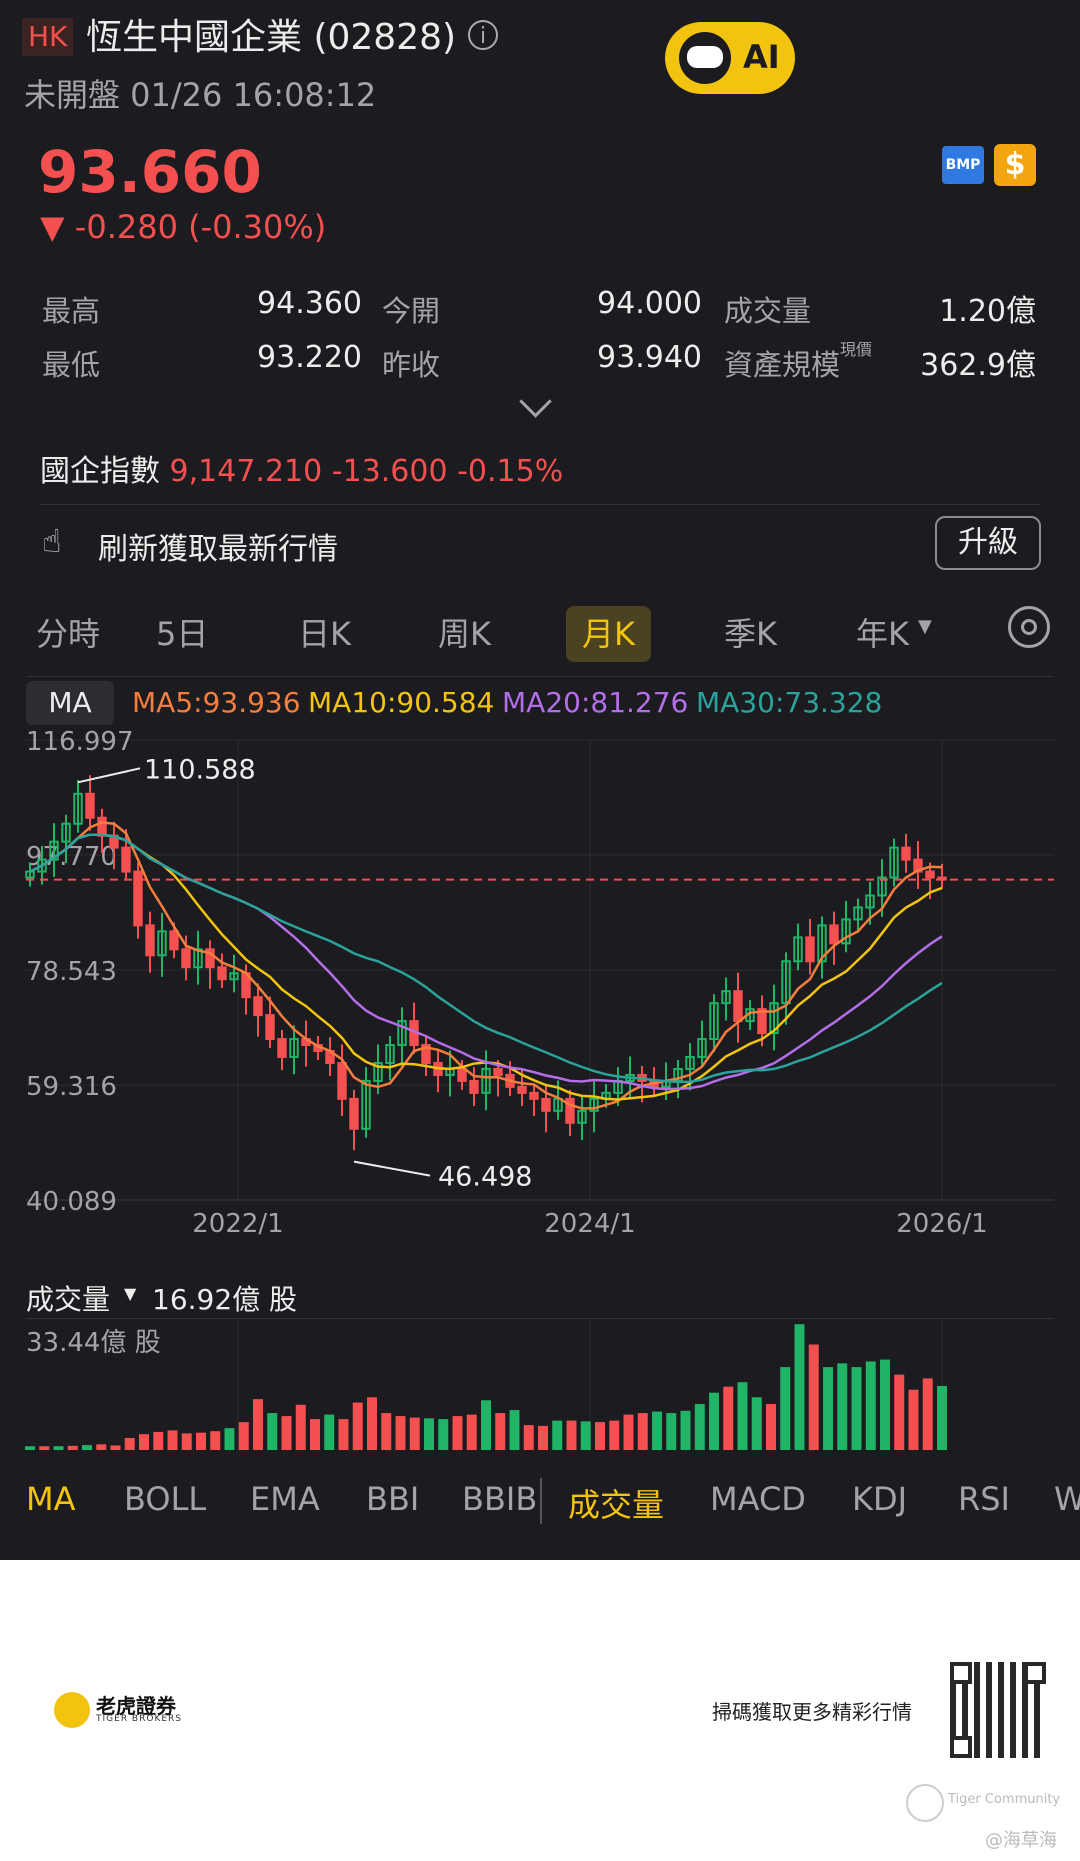 This screenshot has width=1080, height=1861. What do you see at coordinates (464, 634) in the screenshot?
I see `tab-weekly-k: 周K` at bounding box center [464, 634].